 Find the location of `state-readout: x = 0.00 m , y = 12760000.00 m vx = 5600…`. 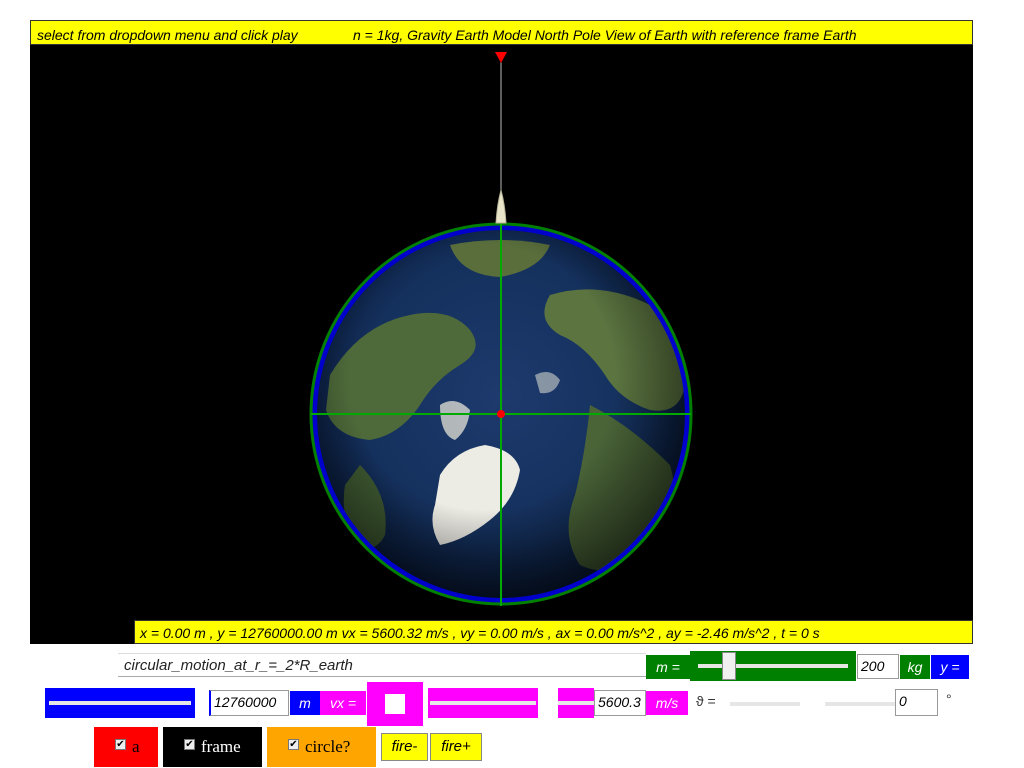

state-readout: x = 0.00 m , y = 12760000.00 m vx = 5600… is located at coordinates (553, 632).